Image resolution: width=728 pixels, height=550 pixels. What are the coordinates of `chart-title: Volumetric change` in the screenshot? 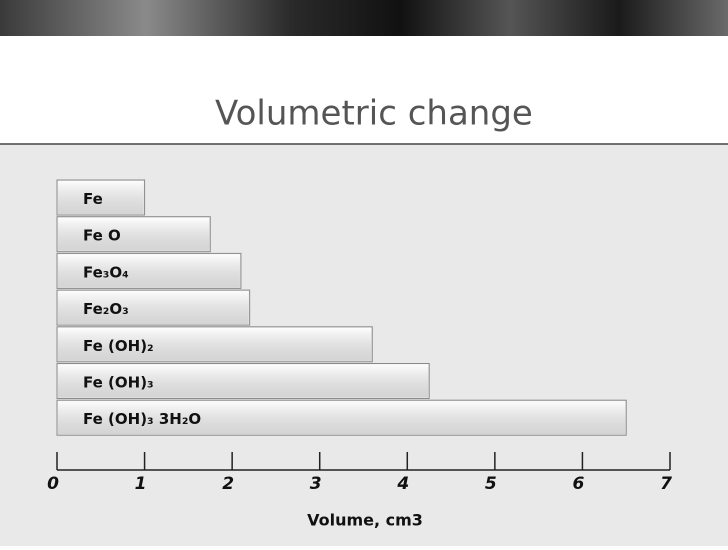 It's located at (374, 114).